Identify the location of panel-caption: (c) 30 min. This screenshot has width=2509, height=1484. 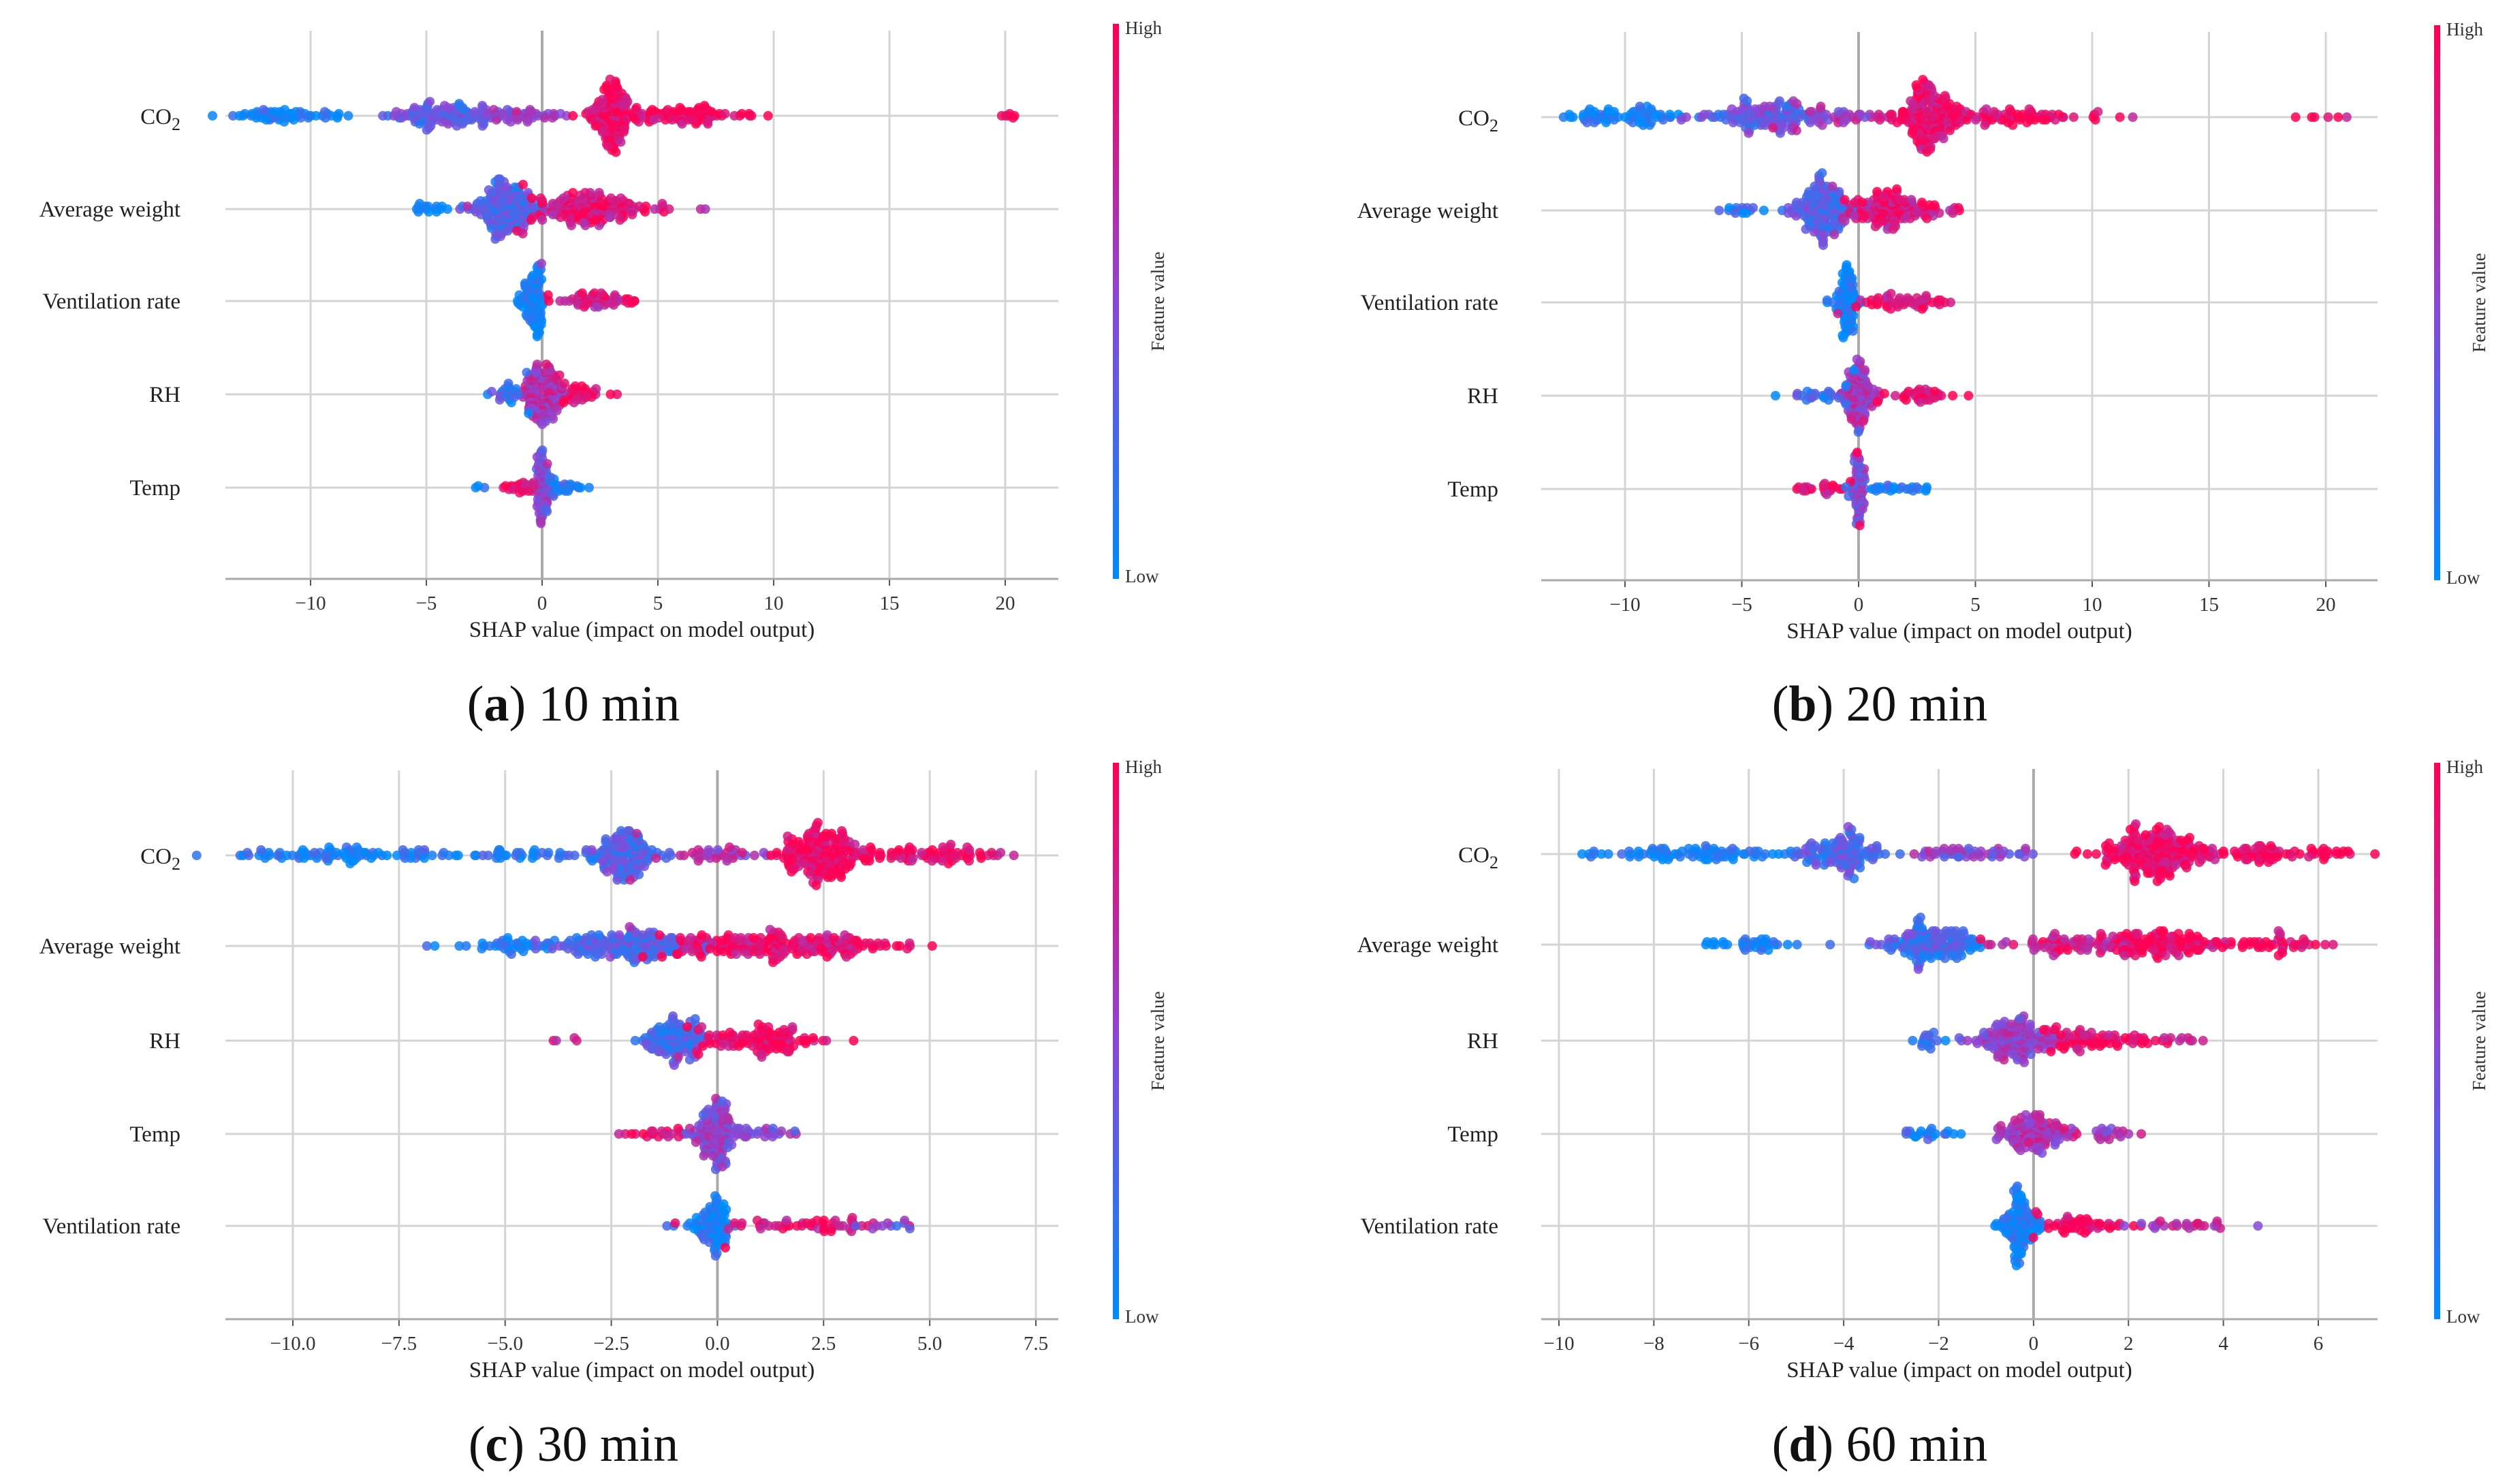
(573, 1444).